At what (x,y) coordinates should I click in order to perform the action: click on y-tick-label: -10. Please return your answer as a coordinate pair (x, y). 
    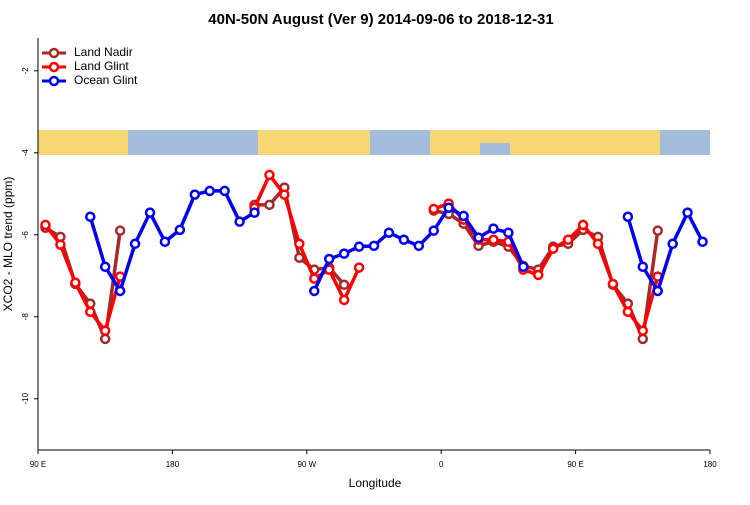
    Looking at the image, I should click on (25, 398).